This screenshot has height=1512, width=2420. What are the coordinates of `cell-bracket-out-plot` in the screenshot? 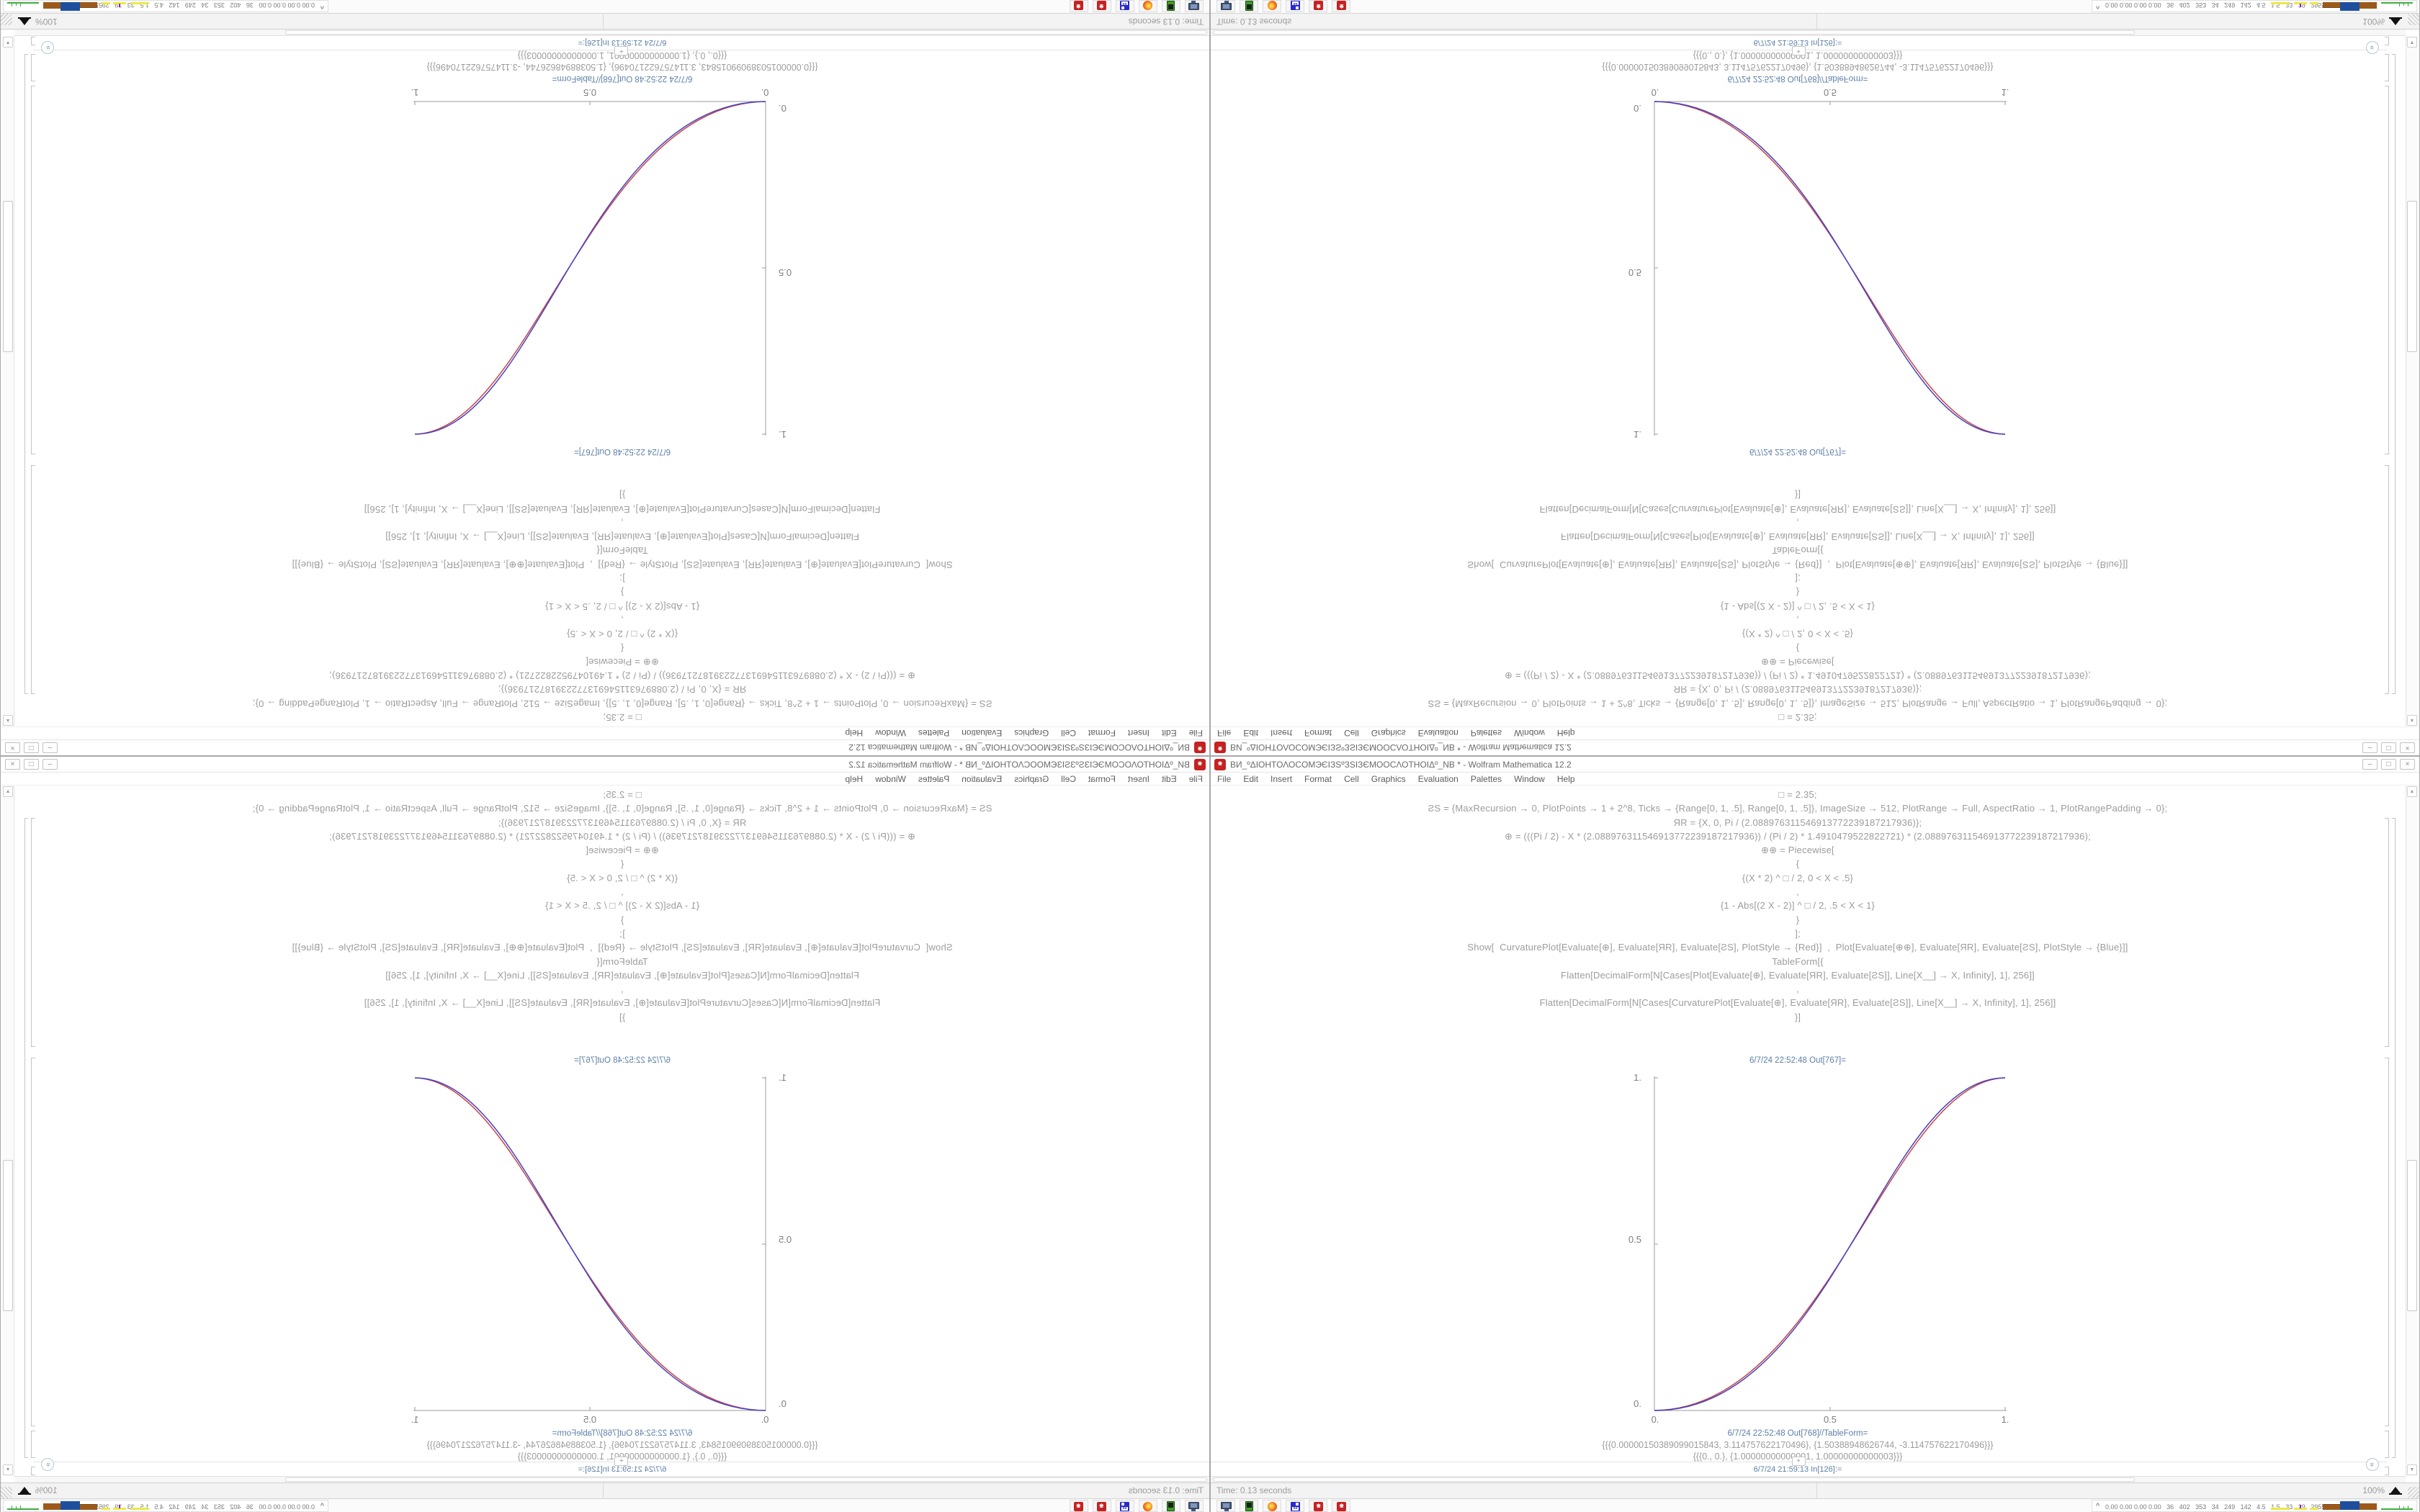 It's located at (2387, 270).